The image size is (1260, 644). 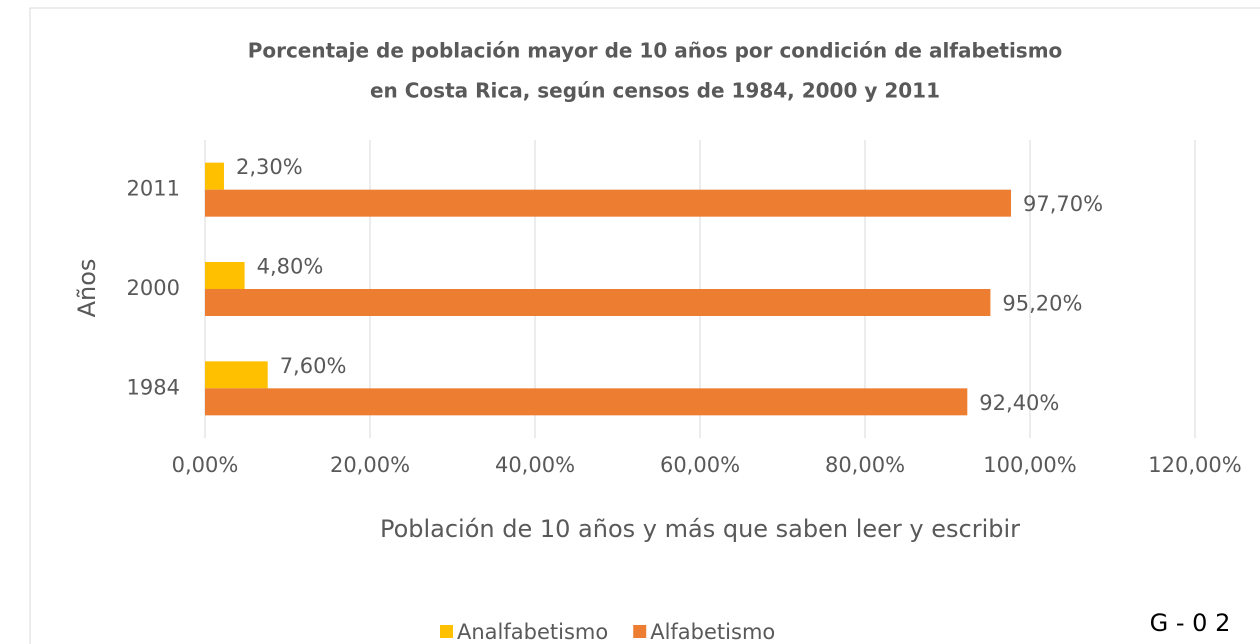 I want to click on data-label: 95,20%, so click(x=1042, y=304).